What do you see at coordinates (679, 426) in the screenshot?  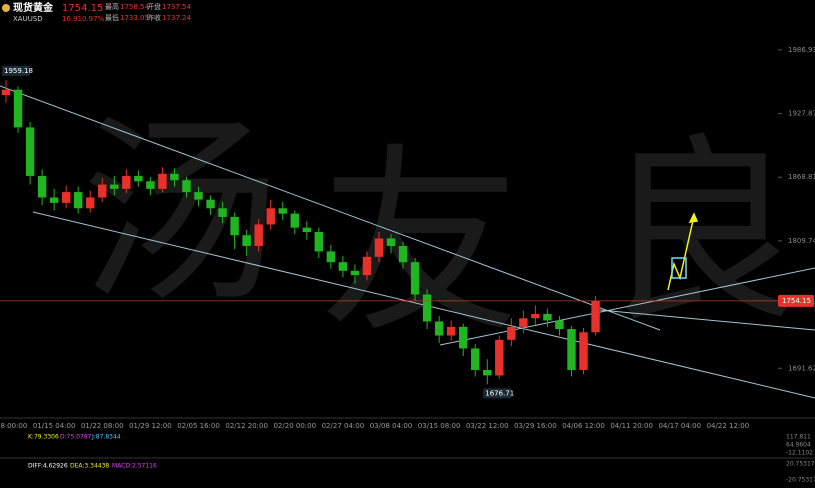 I see `x-tick-label: 04/17 04:00` at bounding box center [679, 426].